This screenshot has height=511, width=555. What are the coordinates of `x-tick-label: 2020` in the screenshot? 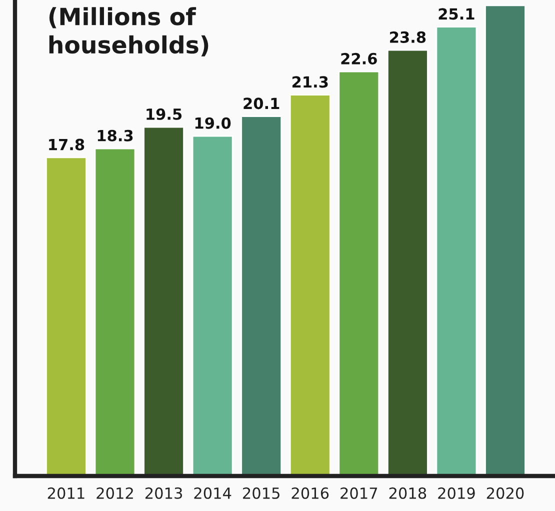 It's located at (505, 493).